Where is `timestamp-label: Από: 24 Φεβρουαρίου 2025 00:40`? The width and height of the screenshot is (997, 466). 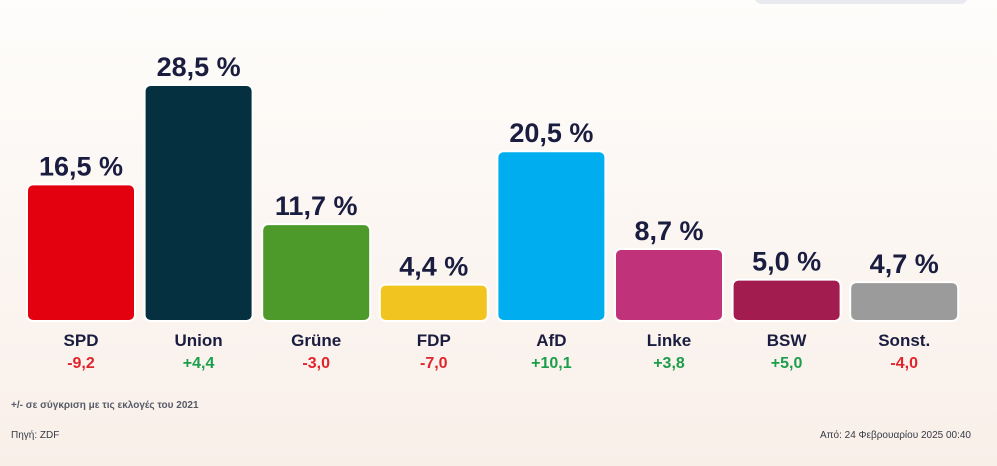 timestamp-label: Από: 24 Φεβρουαρίου 2025 00:40 is located at coordinates (895, 435).